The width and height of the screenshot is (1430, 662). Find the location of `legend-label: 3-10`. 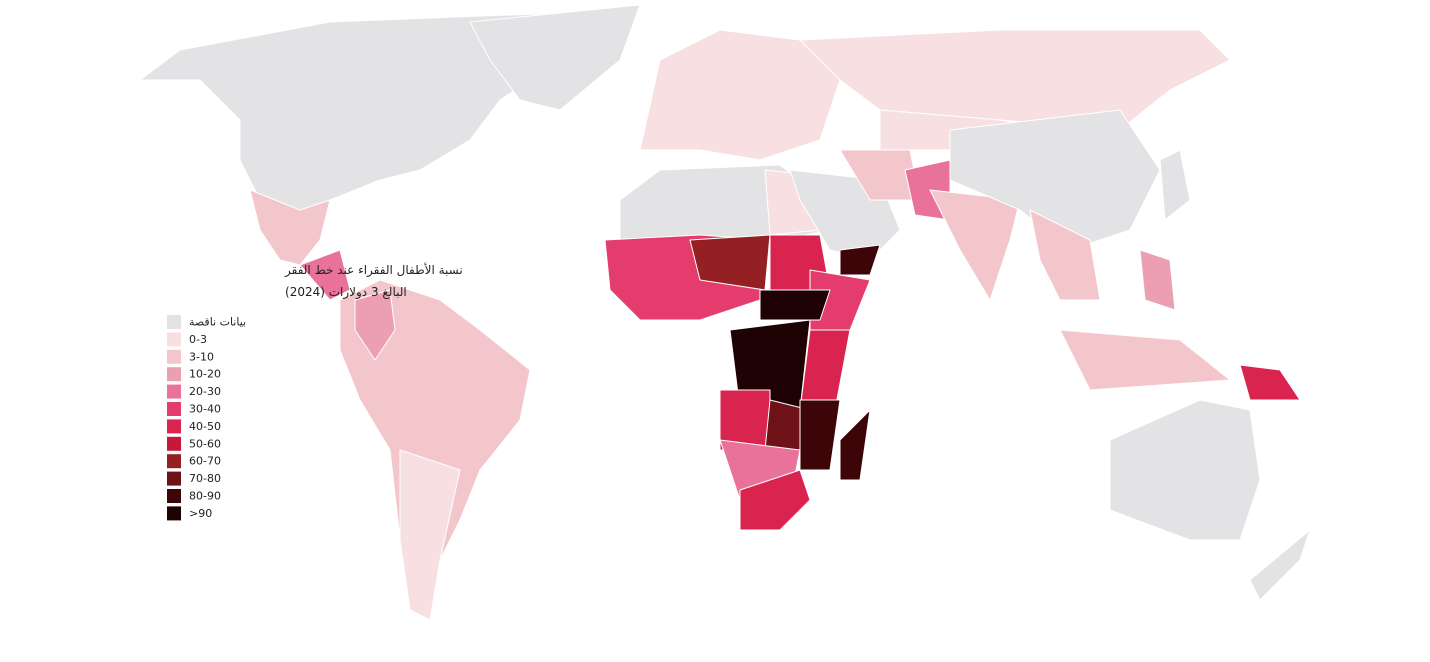

legend-label: 3-10 is located at coordinates (201, 356).